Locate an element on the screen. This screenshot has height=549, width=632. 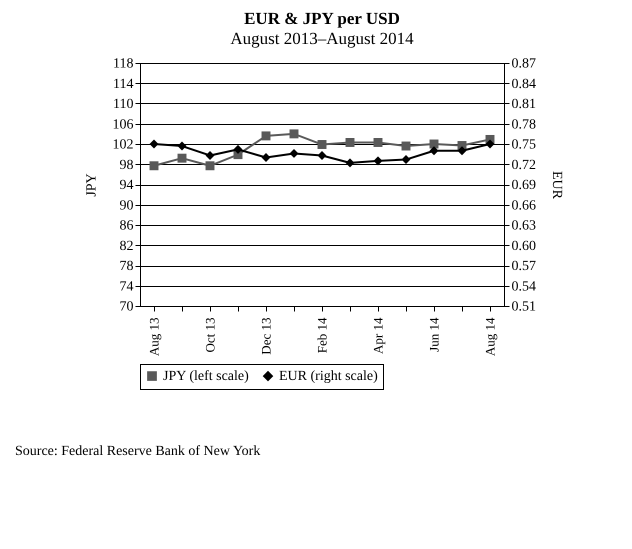
y2-tick-label: 0.63 is located at coordinates (524, 226).